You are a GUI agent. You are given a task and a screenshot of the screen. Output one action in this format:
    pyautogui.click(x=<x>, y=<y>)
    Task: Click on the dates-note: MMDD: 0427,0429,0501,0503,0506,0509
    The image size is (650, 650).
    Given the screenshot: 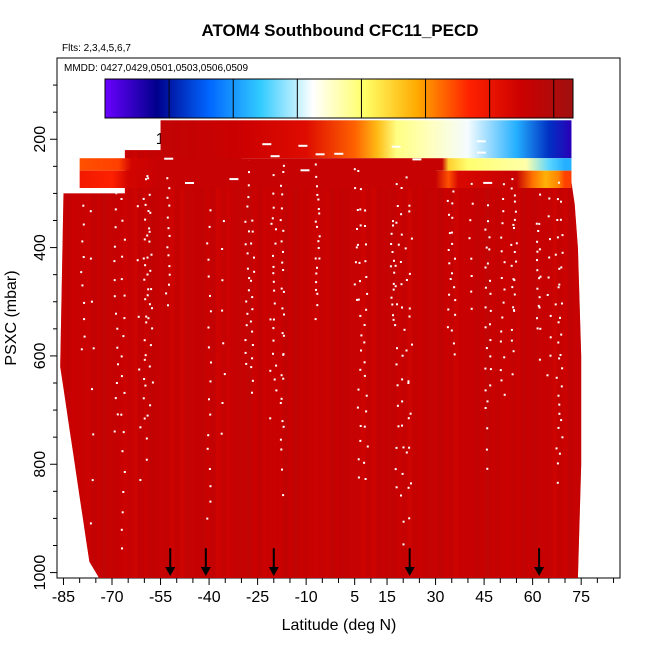 What is the action you would take?
    pyautogui.click(x=156, y=68)
    